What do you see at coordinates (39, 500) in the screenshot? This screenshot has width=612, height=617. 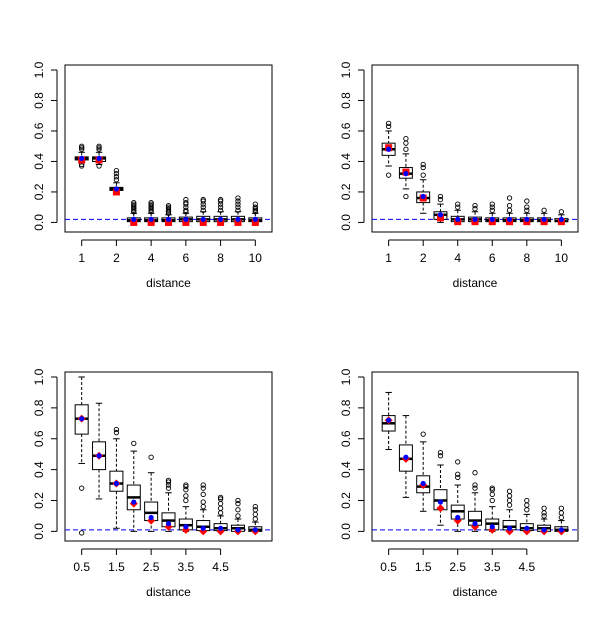 I see `y-tick-label: 0.2` at bounding box center [39, 500].